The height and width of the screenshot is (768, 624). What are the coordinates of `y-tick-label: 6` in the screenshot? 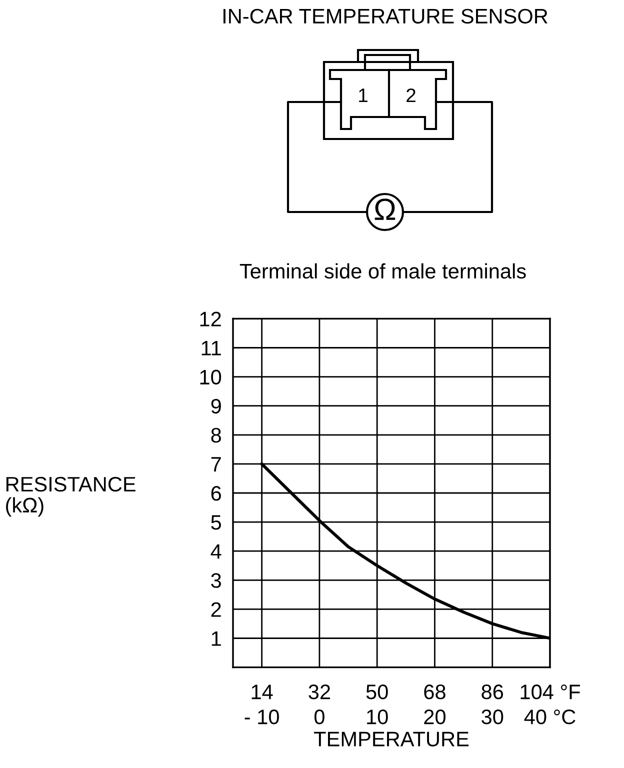 It's located at (216, 493).